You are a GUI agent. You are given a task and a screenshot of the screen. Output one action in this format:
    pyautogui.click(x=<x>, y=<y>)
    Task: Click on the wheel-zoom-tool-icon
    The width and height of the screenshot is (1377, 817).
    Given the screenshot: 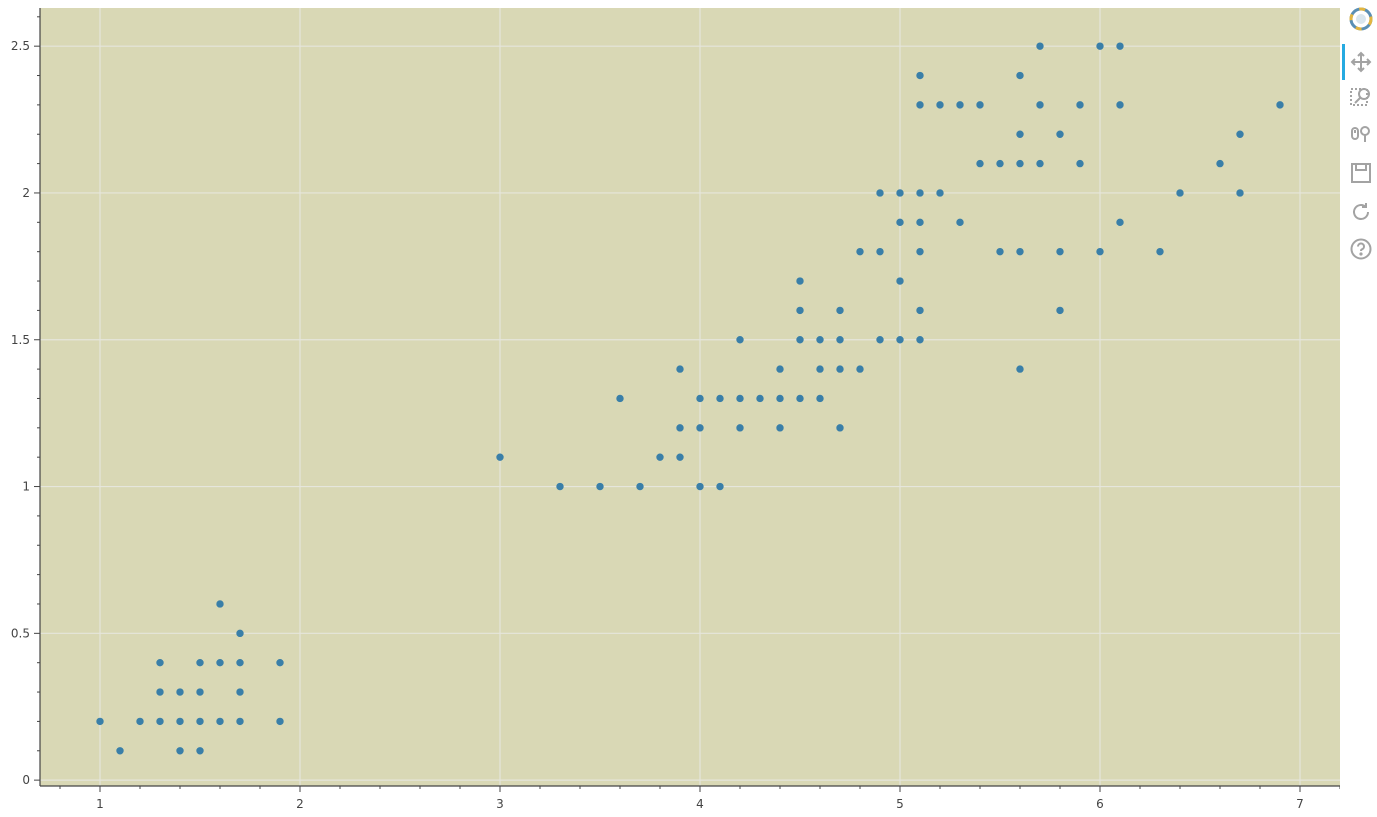 What is the action you would take?
    pyautogui.click(x=1361, y=134)
    